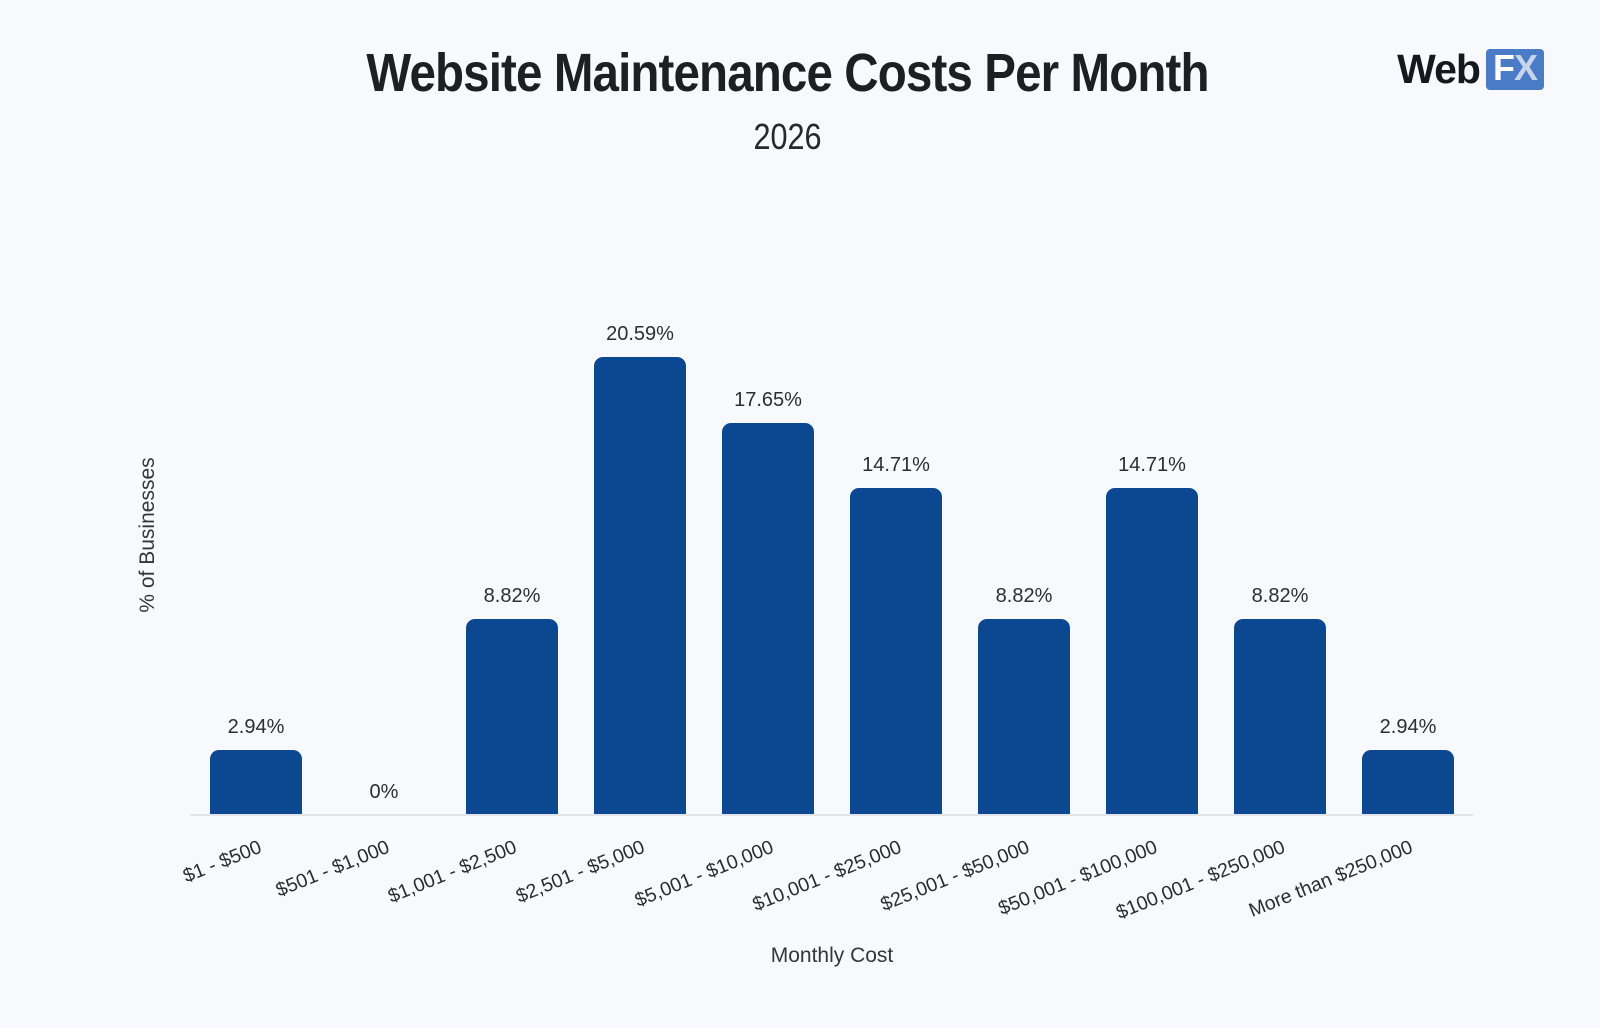 This screenshot has width=1600, height=1028. I want to click on x-axis-title: Monthly Cost, so click(832, 955).